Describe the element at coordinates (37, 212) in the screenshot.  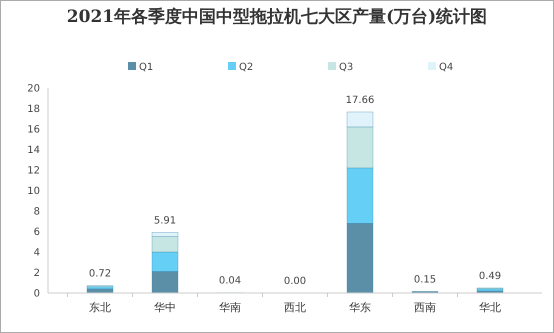
I see `y-tick-label: 8` at that location.